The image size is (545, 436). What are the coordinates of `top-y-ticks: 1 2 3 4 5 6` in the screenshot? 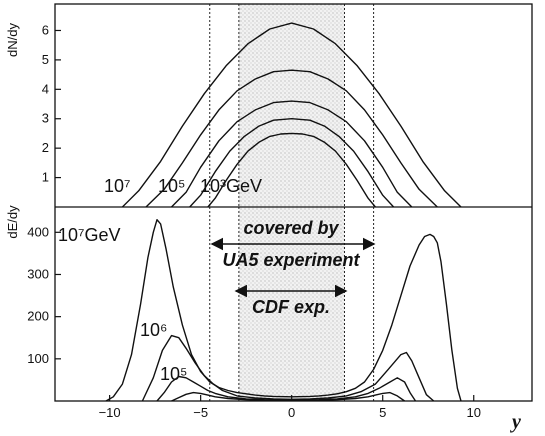 It's located at (51, 103).